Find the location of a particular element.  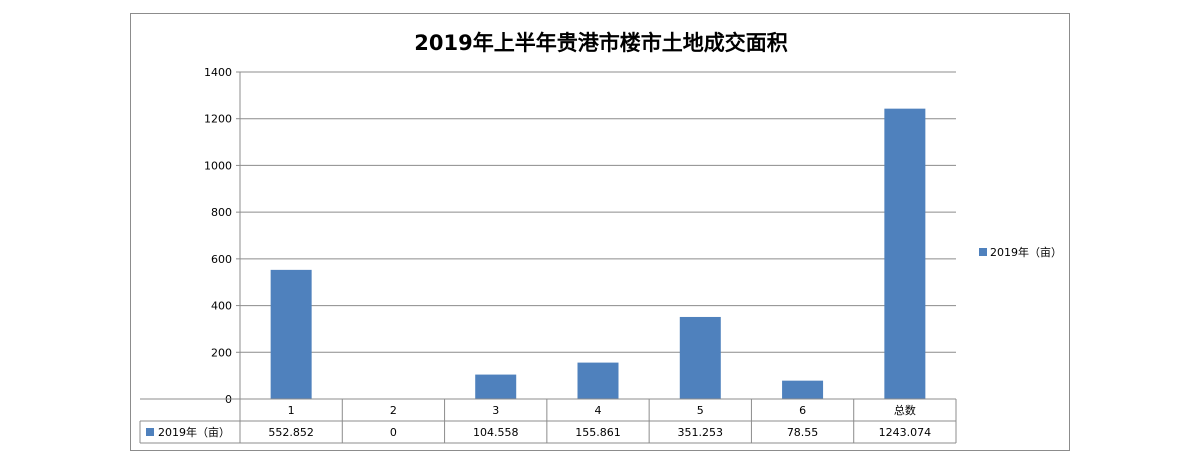

table-value: 552.852 is located at coordinates (291, 432).